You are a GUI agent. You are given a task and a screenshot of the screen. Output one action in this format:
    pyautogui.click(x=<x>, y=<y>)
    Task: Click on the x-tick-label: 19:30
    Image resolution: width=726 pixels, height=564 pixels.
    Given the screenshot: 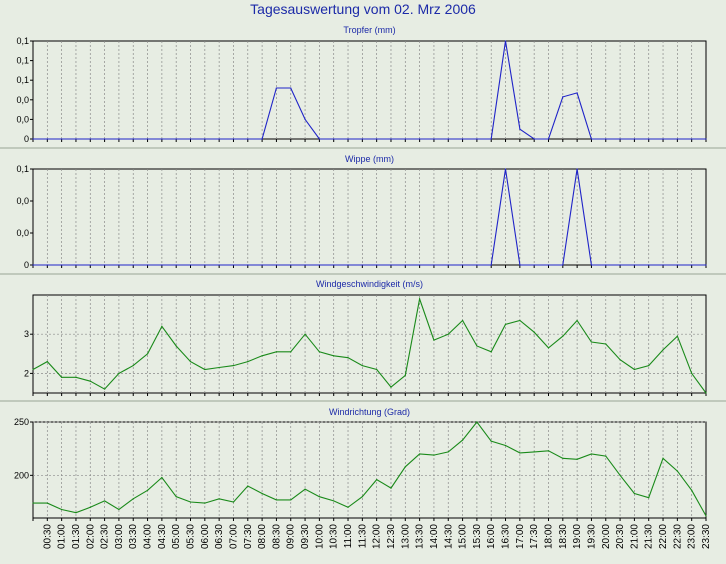 What is the action you would take?
    pyautogui.click(x=591, y=536)
    